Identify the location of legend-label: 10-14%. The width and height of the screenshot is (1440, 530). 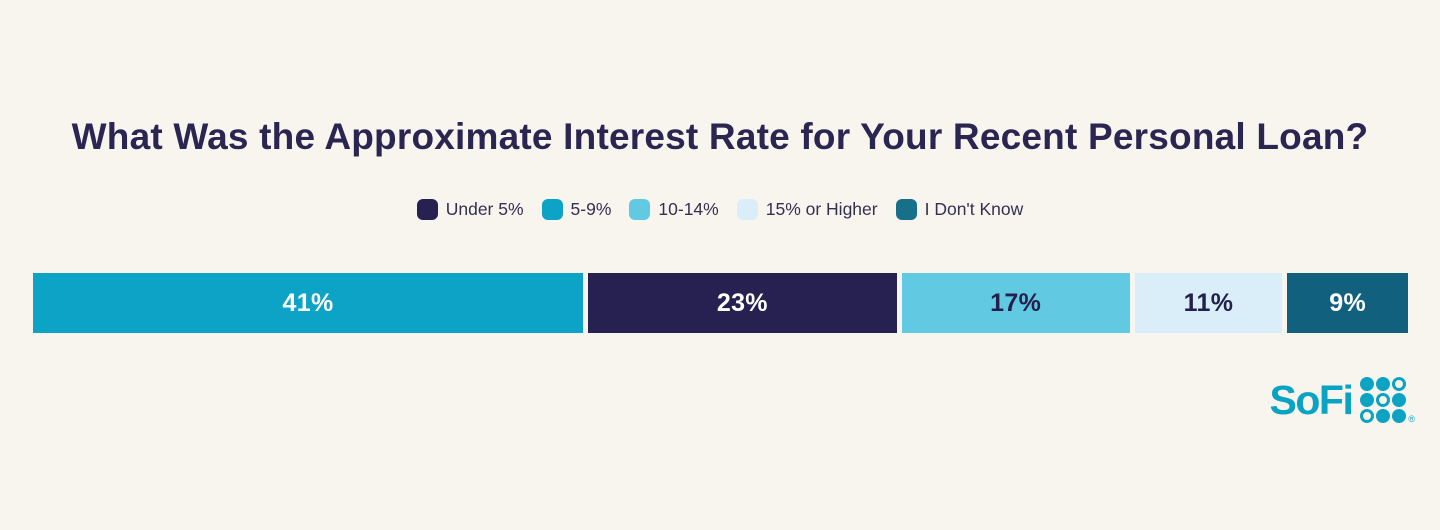
(688, 209).